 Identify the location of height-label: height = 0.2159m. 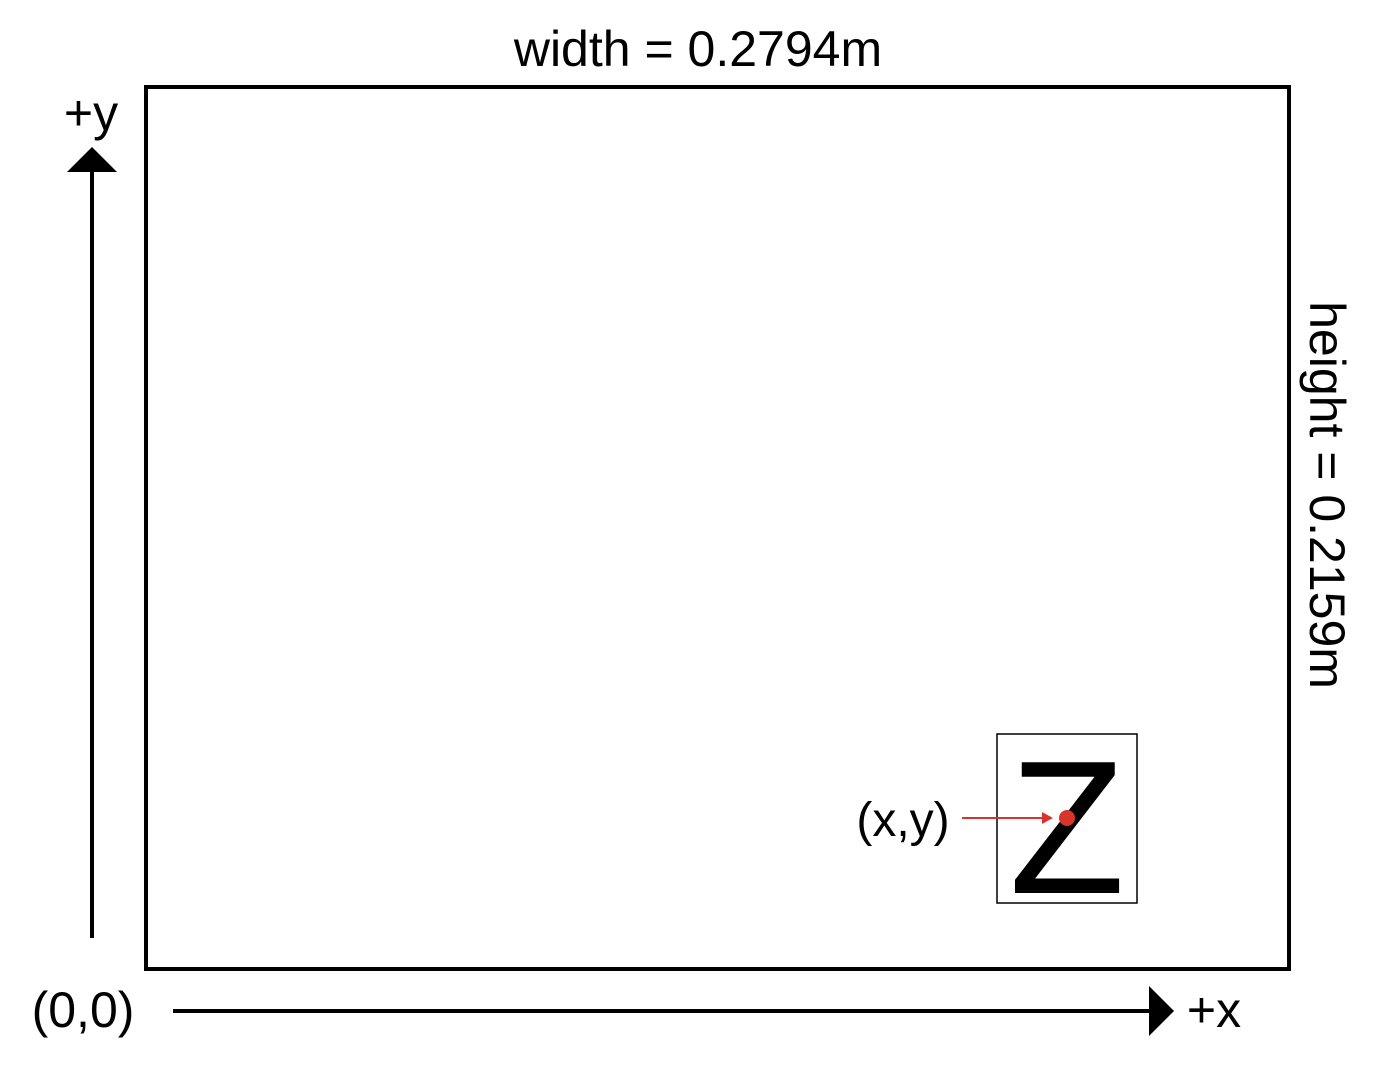
(1327, 495).